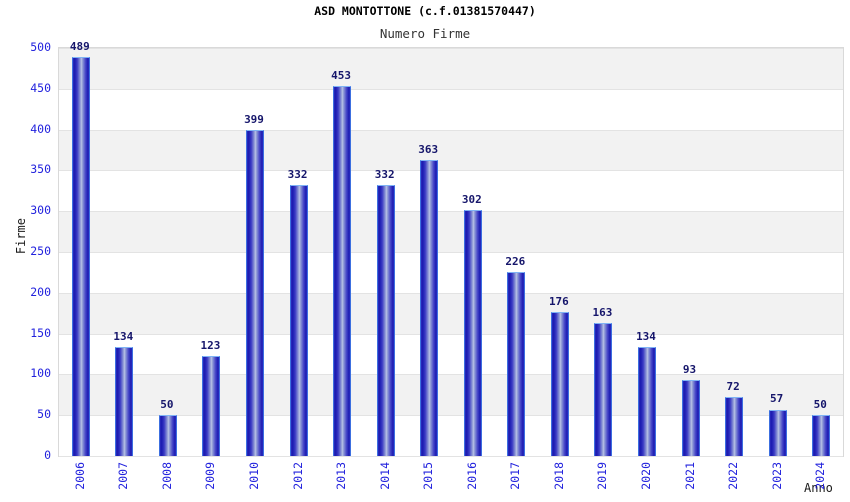 The image size is (850, 502). I want to click on x-axis-tick-label: 2021, so click(689, 476).